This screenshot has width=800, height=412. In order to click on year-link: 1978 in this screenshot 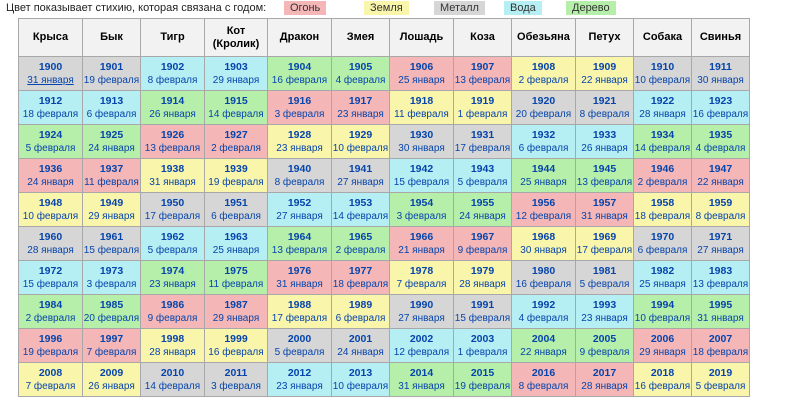, I will do `click(421, 271)`.